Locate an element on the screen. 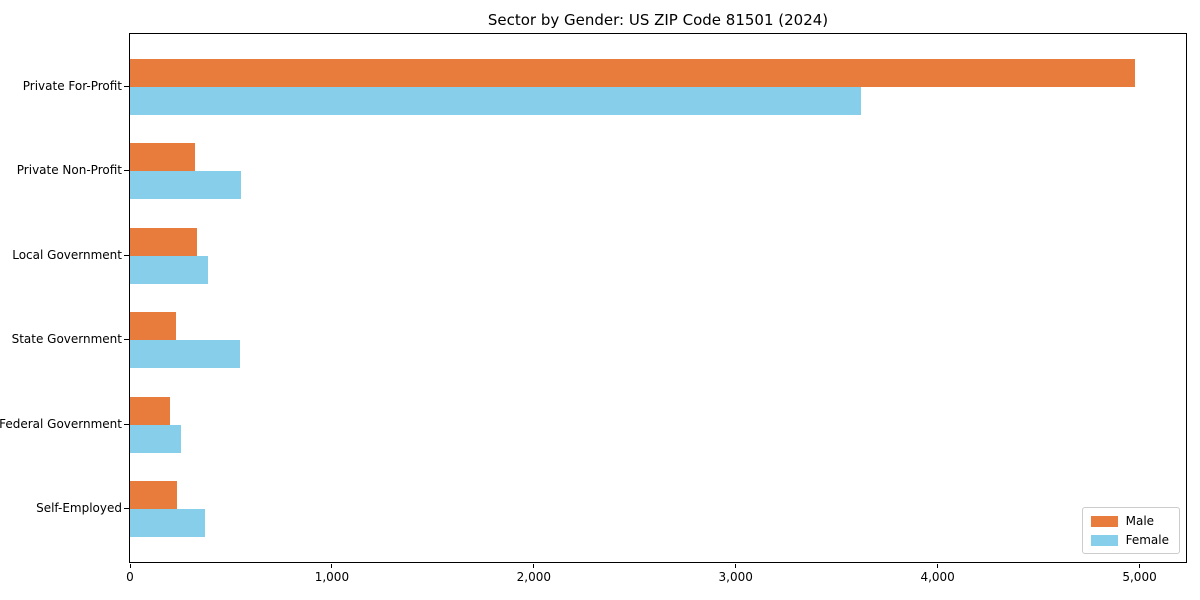 This screenshot has height=600, width=1200. x-tick-label: 5,000 is located at coordinates (1139, 577).